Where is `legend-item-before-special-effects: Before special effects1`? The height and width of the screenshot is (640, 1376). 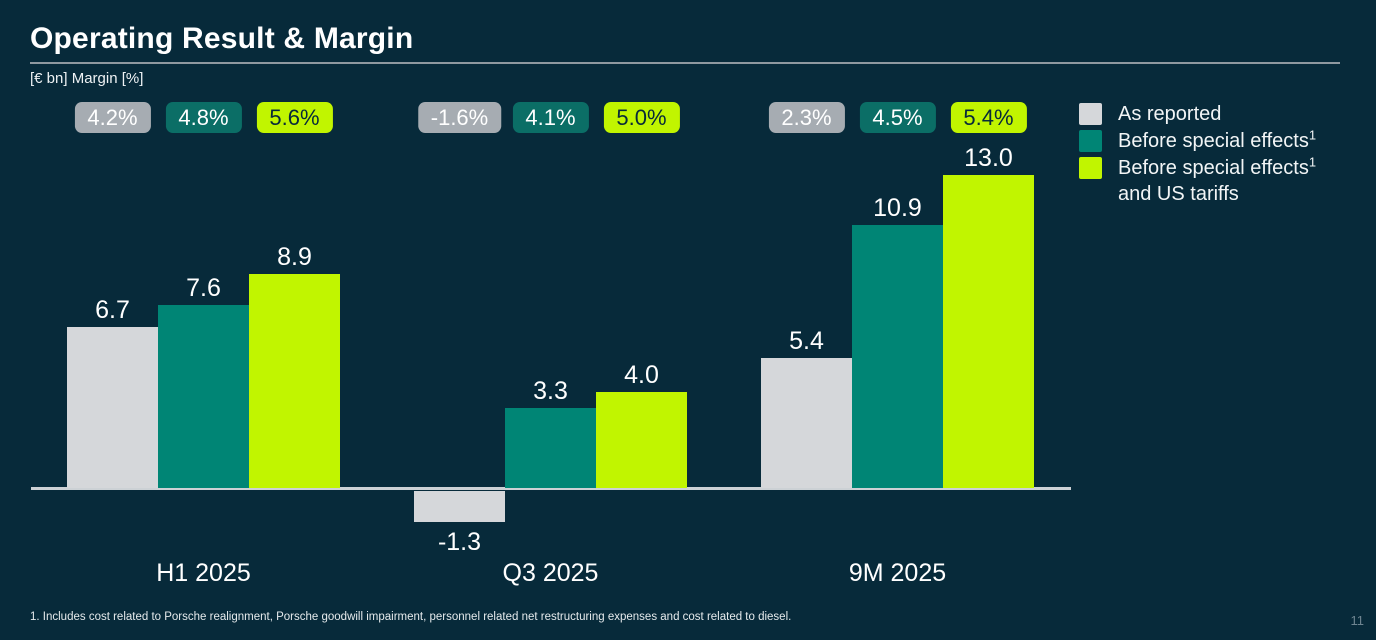
legend-item-before-special-effects: Before special effects1 is located at coordinates (1197, 141).